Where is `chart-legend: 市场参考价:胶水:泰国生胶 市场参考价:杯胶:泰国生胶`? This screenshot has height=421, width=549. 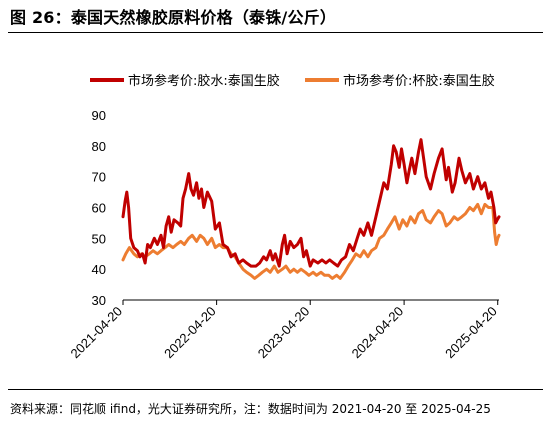 chart-legend: 市场参考价:胶水:泰国生胶 市场参考价:杯胶:泰国生胶 is located at coordinates (292, 81).